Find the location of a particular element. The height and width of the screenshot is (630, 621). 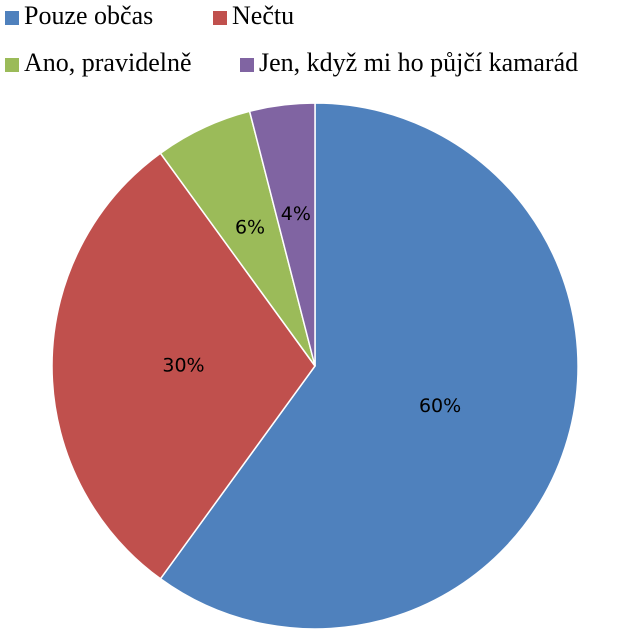

legend-label: Jen, když mi ho půjčí kamarád is located at coordinates (418, 62).